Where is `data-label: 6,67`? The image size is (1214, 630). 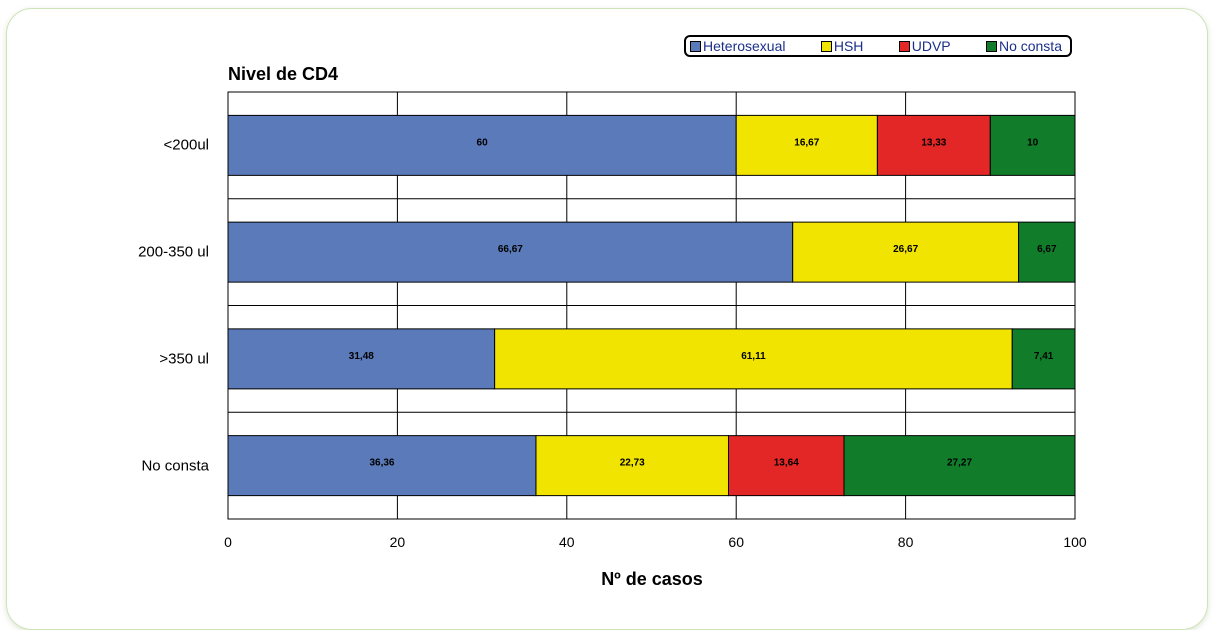
data-label: 6,67 is located at coordinates (1047, 249).